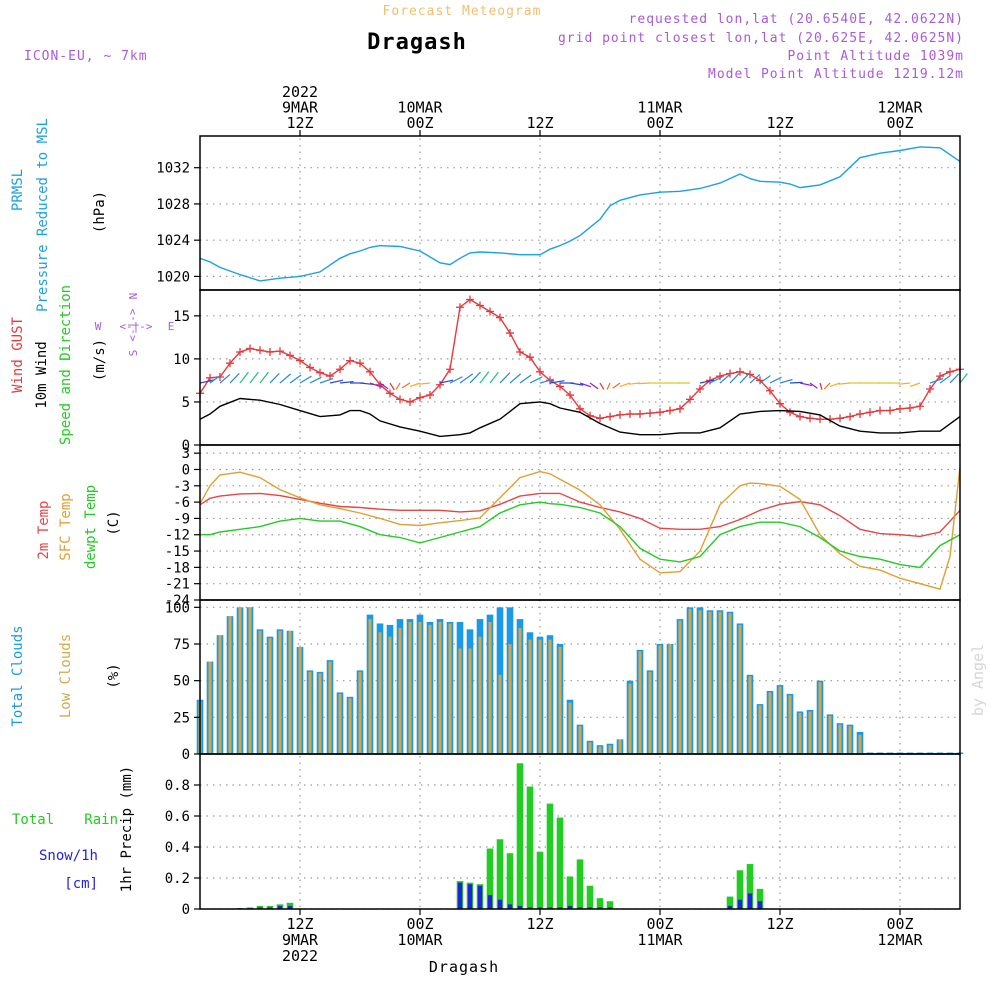 This screenshot has width=1000, height=1000. I want to click on wind-y-tick-label: 10, so click(181, 360).